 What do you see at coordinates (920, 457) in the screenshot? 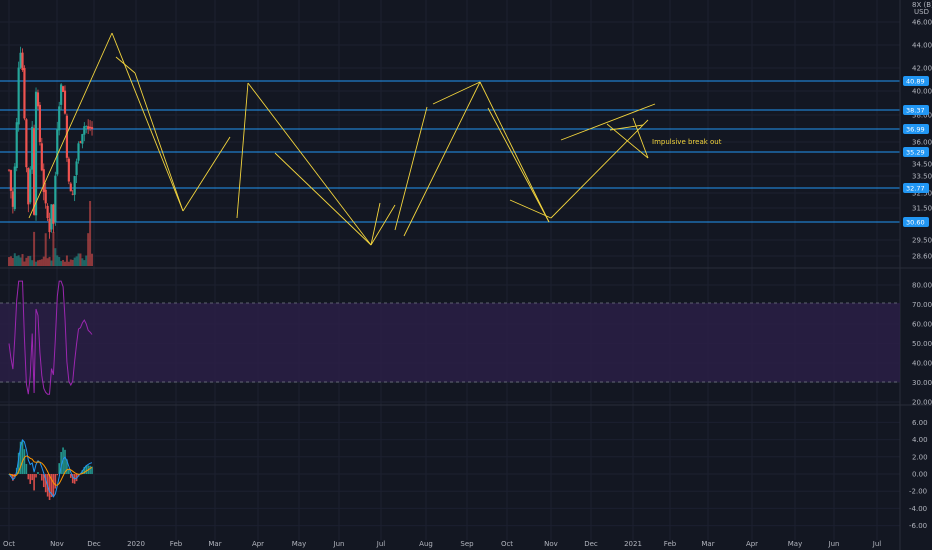
I see `macd-tick-label: 2.00` at bounding box center [920, 457].